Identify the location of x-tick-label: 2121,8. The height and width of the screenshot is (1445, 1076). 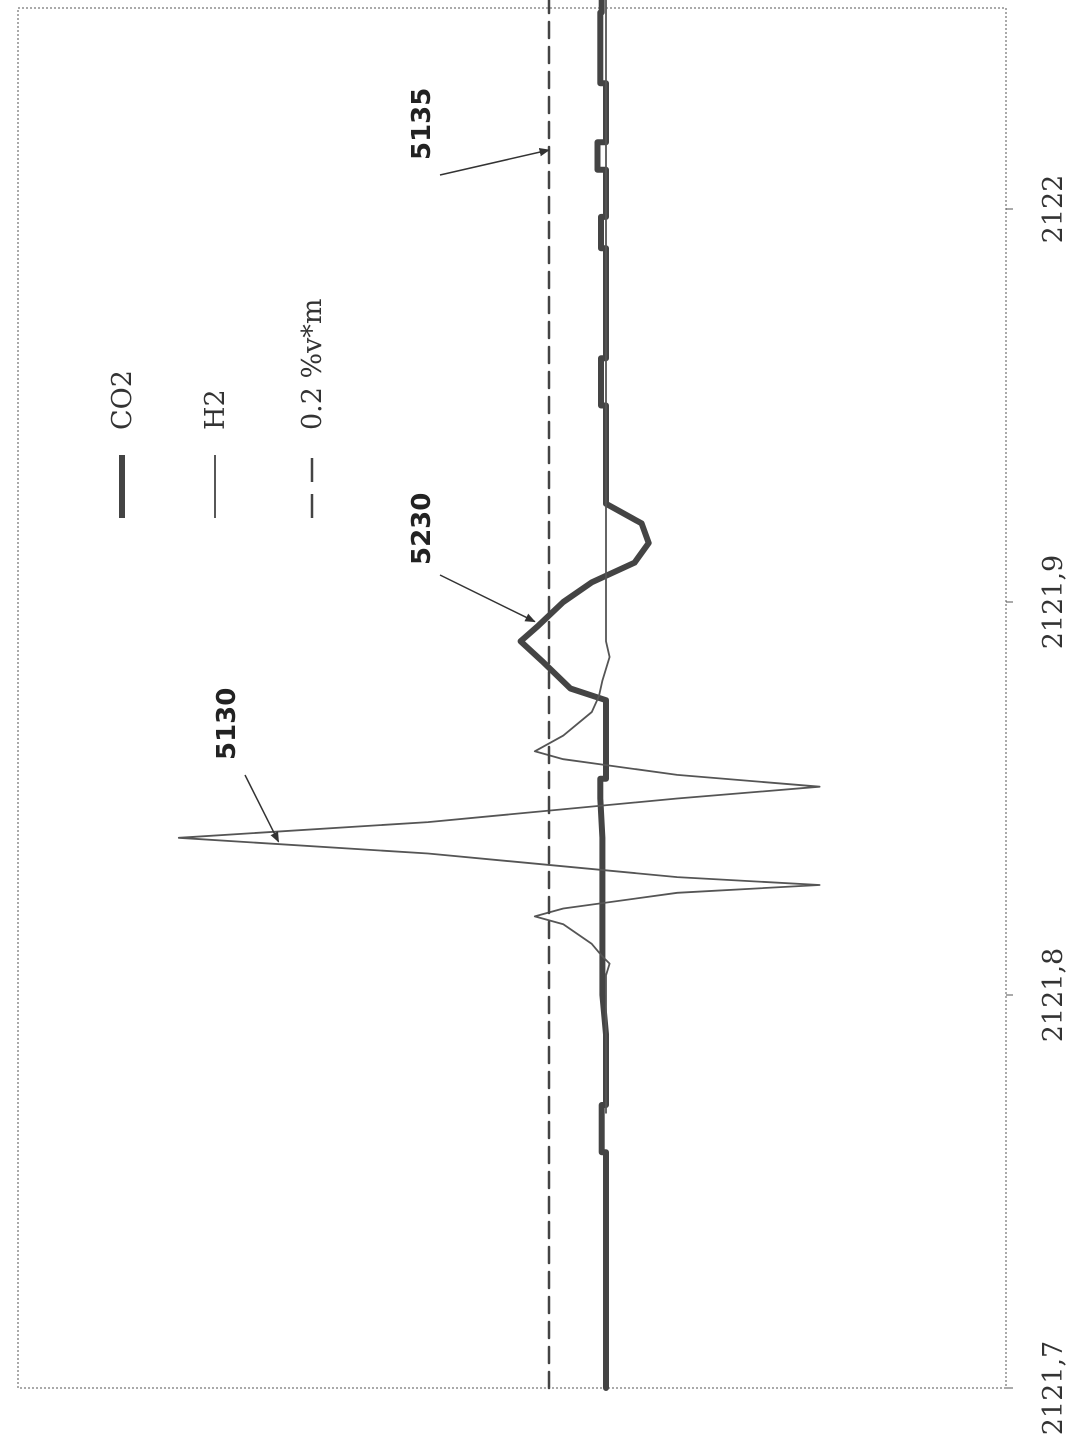
(1053, 995).